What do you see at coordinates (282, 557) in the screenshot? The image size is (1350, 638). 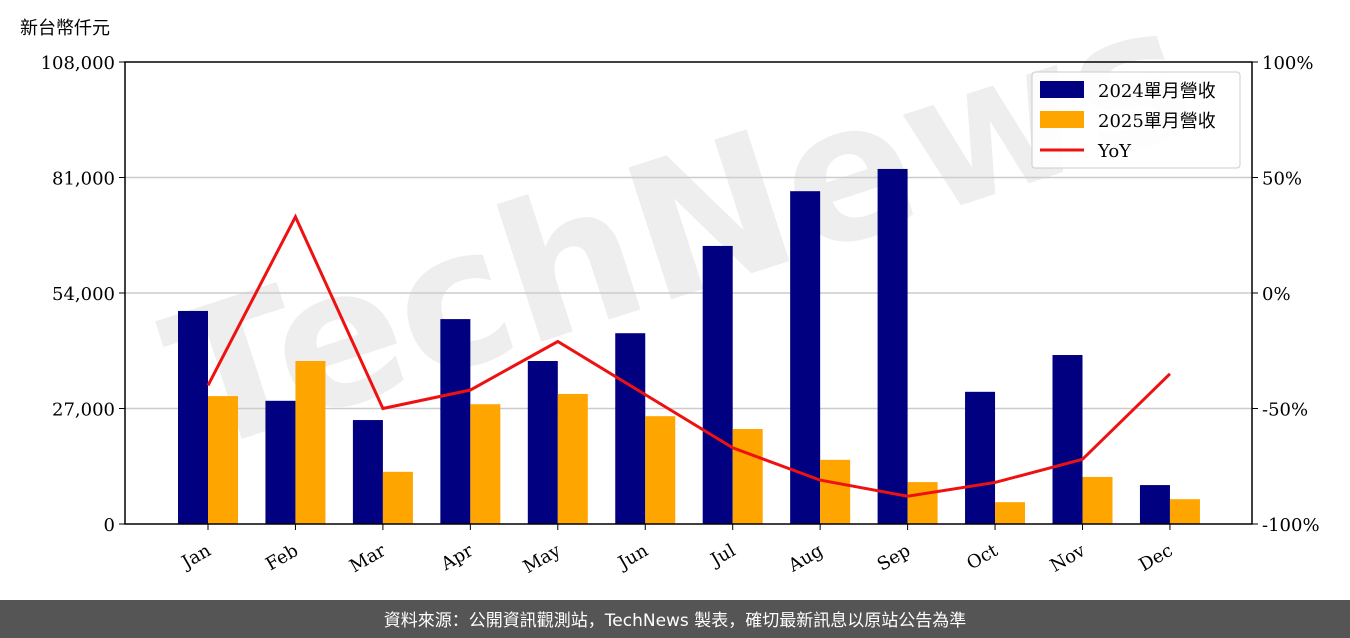 I see `x-tick-label: Feb` at bounding box center [282, 557].